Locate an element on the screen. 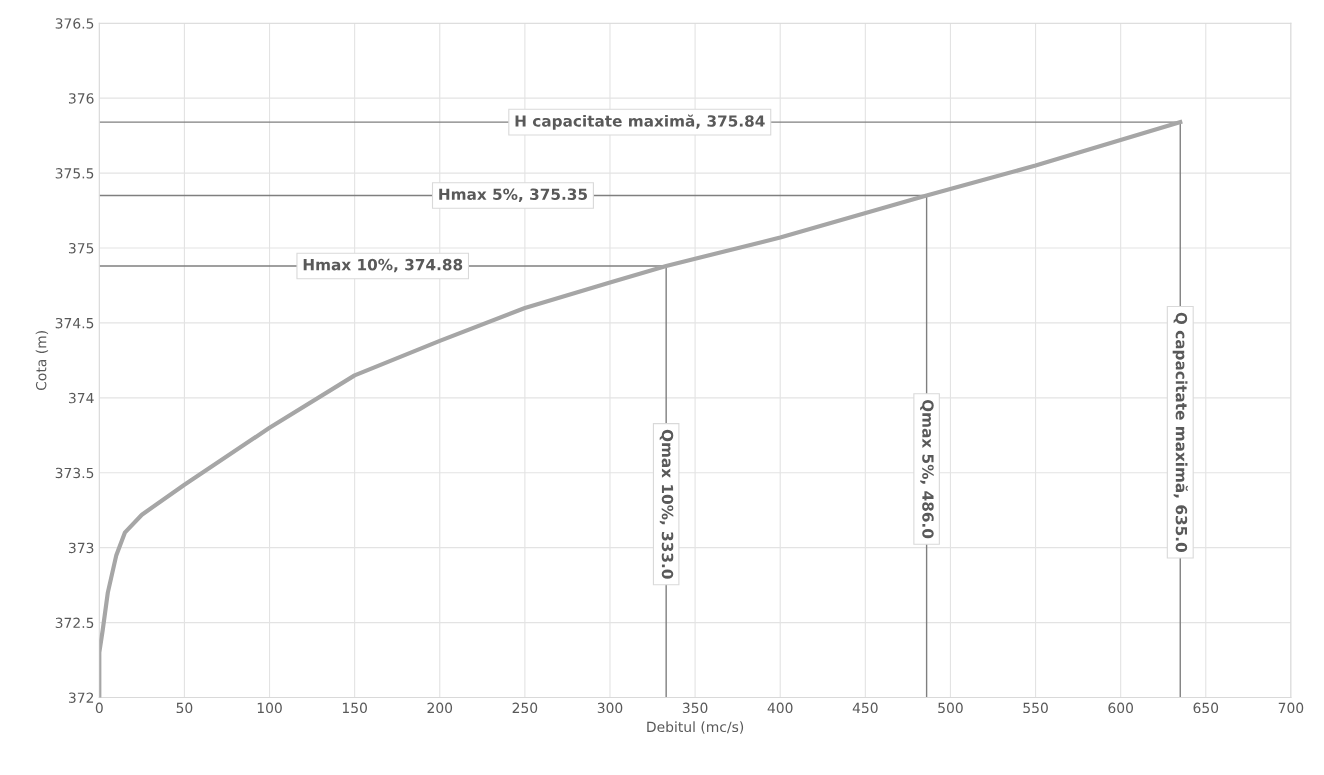 This screenshot has width=1324, height=775. y-tick-label: 376 is located at coordinates (81, 98).